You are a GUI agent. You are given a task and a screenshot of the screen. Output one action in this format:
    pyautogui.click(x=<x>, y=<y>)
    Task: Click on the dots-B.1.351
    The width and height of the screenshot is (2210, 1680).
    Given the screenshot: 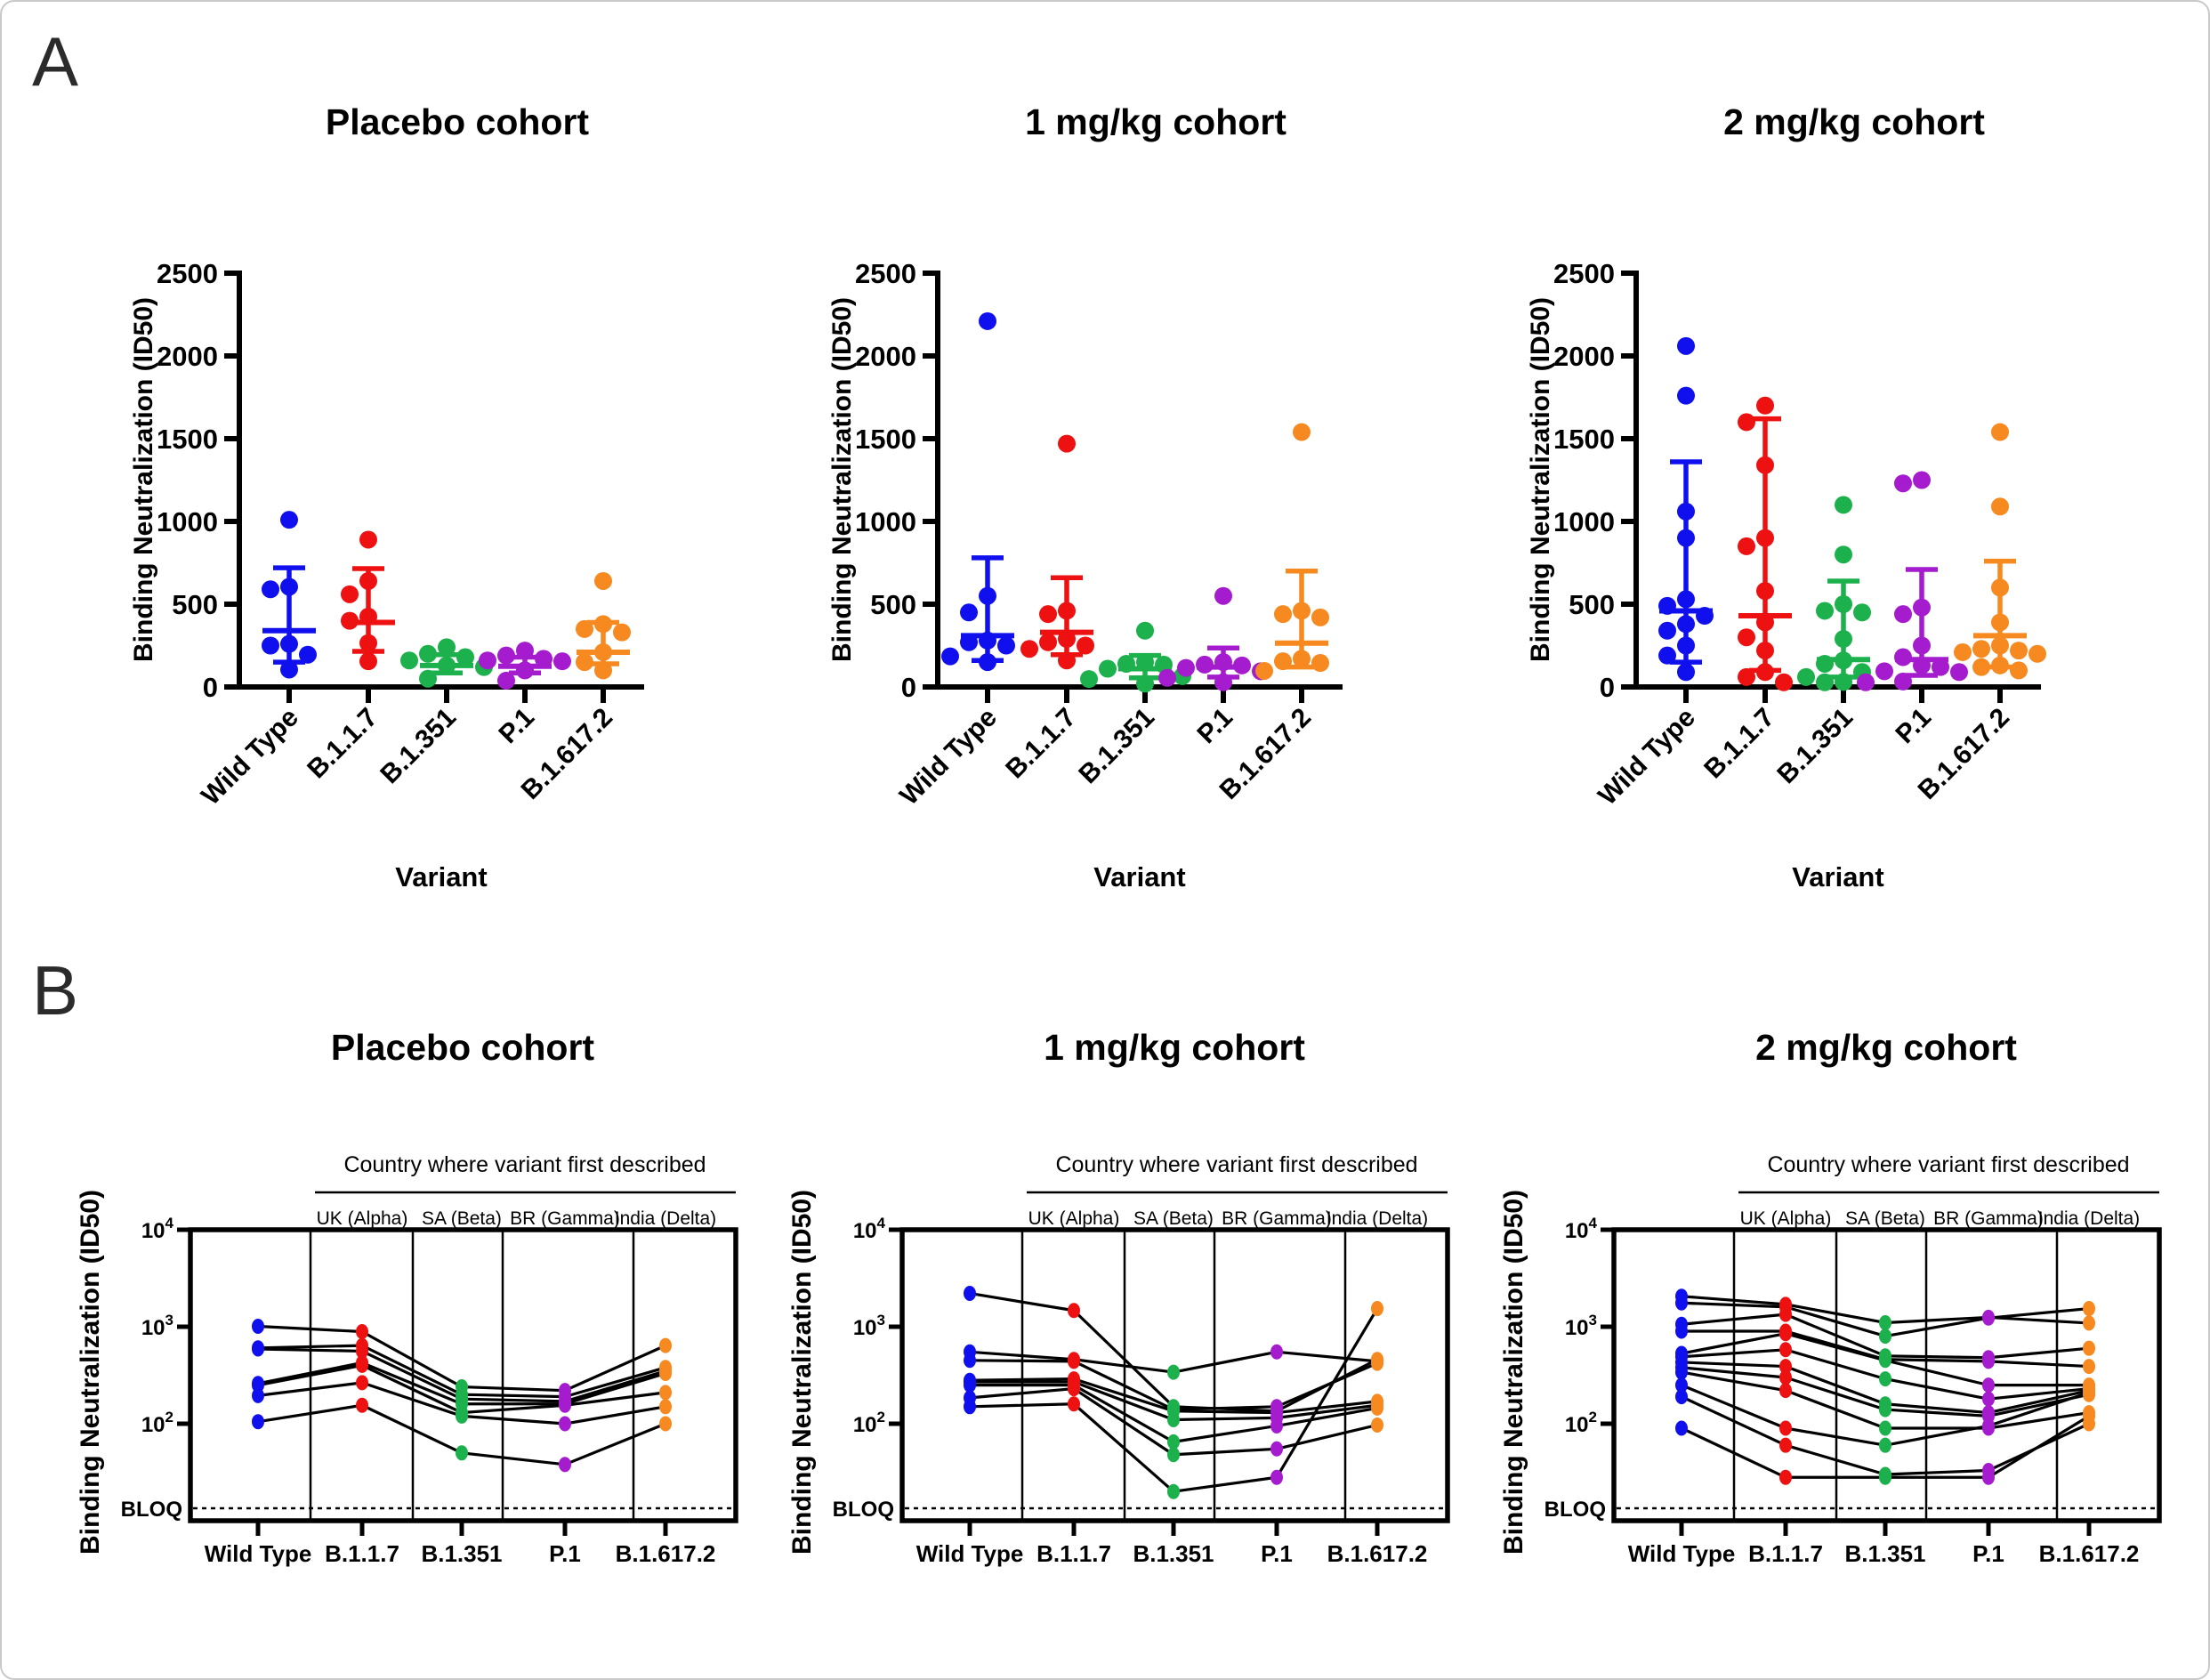 What is the action you would take?
    pyautogui.click(x=462, y=1420)
    